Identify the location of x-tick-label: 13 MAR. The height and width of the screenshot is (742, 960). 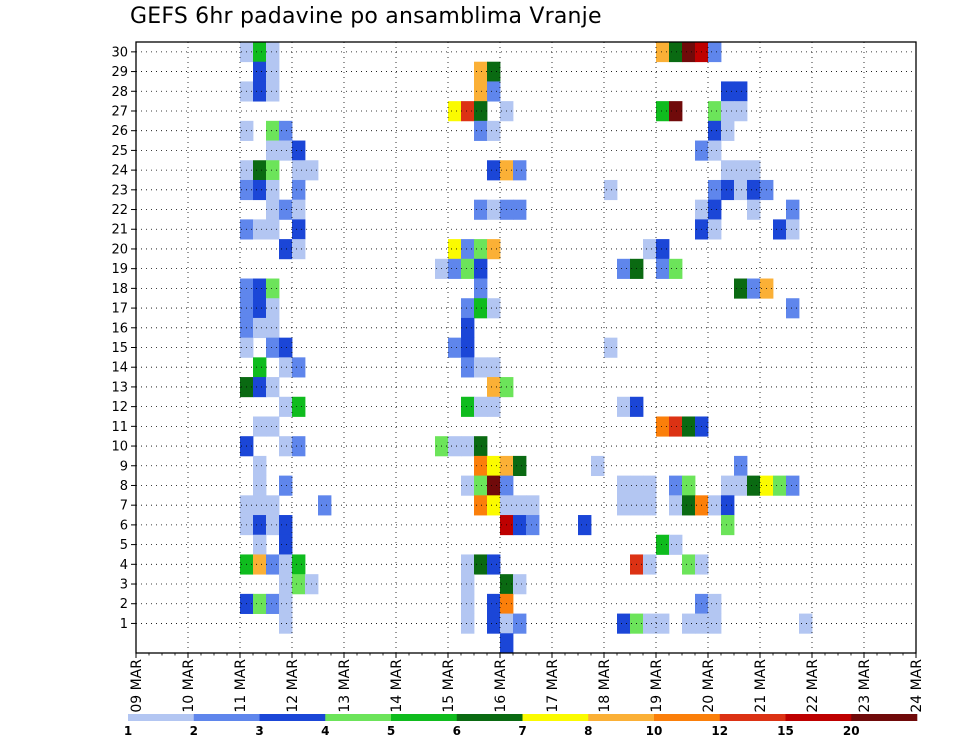
(345, 686).